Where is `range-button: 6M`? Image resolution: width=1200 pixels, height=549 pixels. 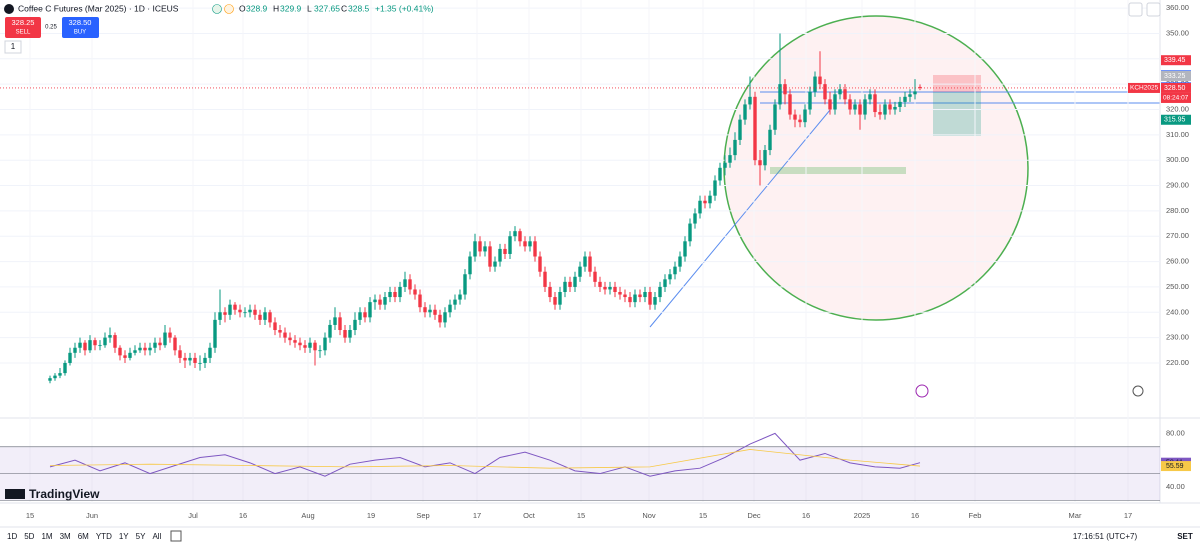 range-button: 6M is located at coordinates (83, 536).